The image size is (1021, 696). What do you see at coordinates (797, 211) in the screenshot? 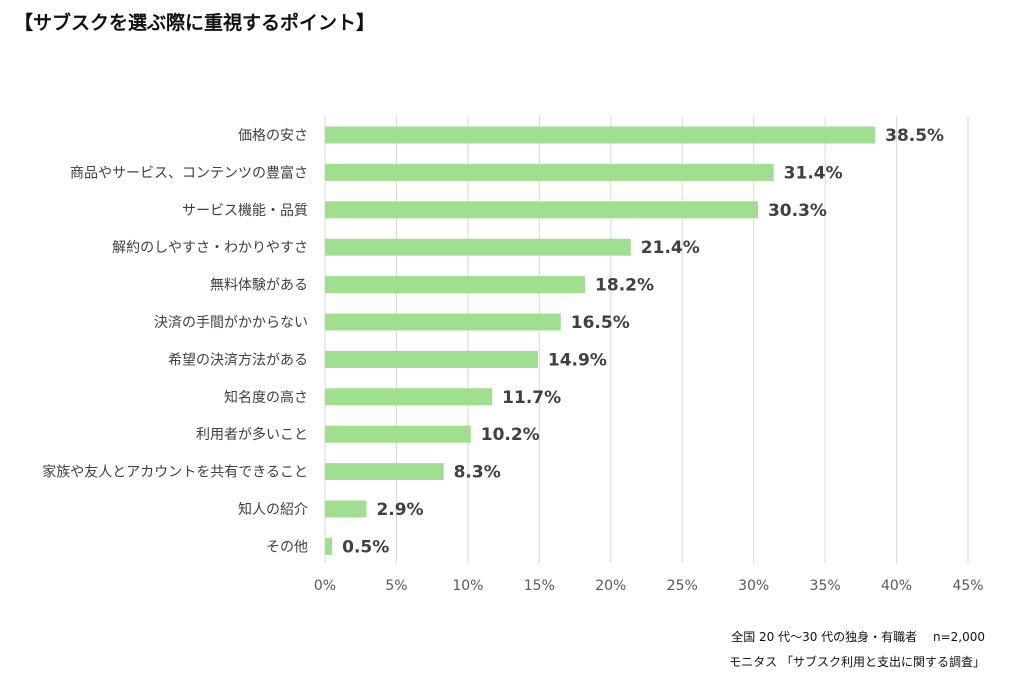
I see `data-label: 30.3%` at bounding box center [797, 211].